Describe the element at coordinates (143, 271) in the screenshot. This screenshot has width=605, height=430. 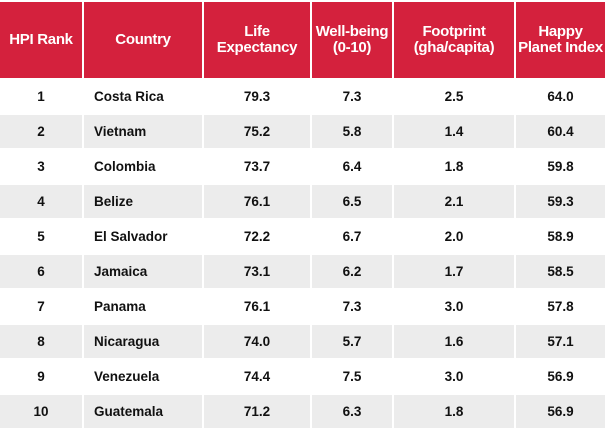
I see `country-cell: Jamaica` at that location.